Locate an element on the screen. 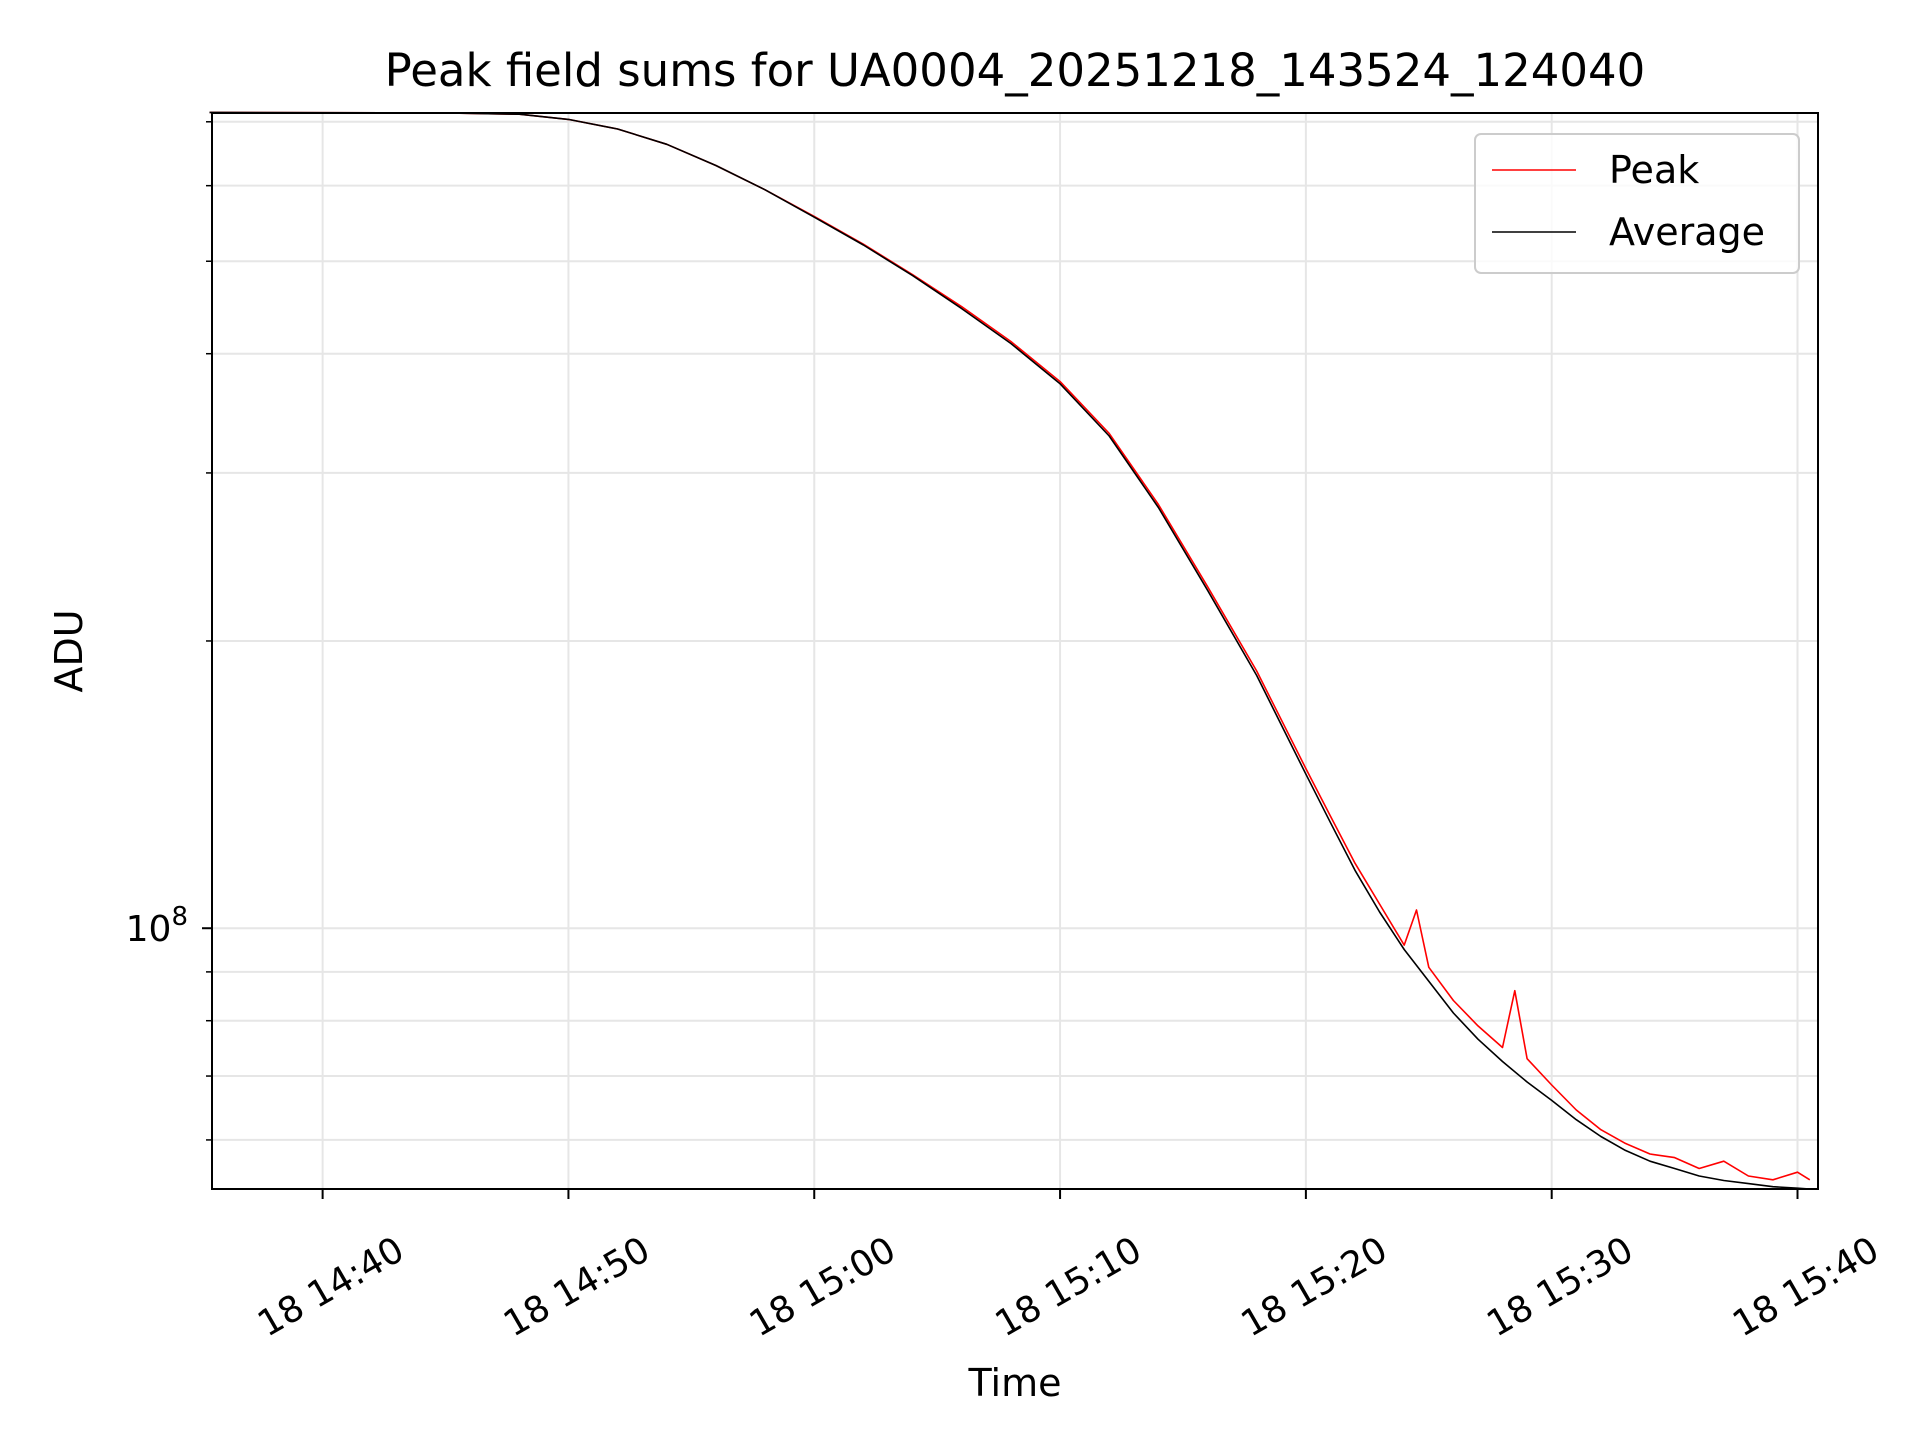 The width and height of the screenshot is (1920, 1440). legend-average-label: Average is located at coordinates (1687, 232).